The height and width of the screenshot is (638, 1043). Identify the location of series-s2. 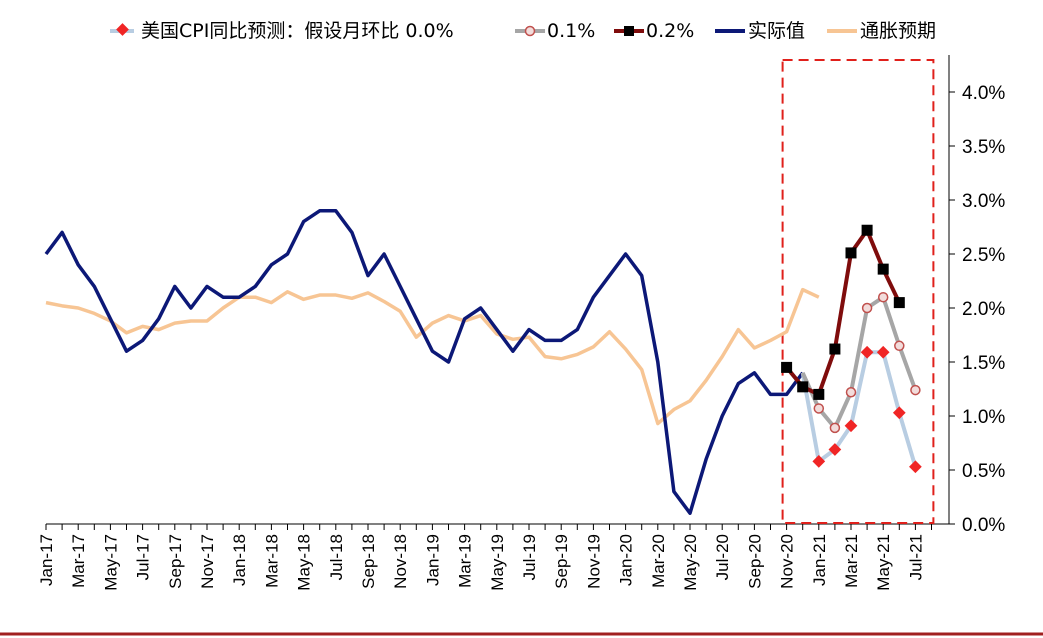
(843, 312).